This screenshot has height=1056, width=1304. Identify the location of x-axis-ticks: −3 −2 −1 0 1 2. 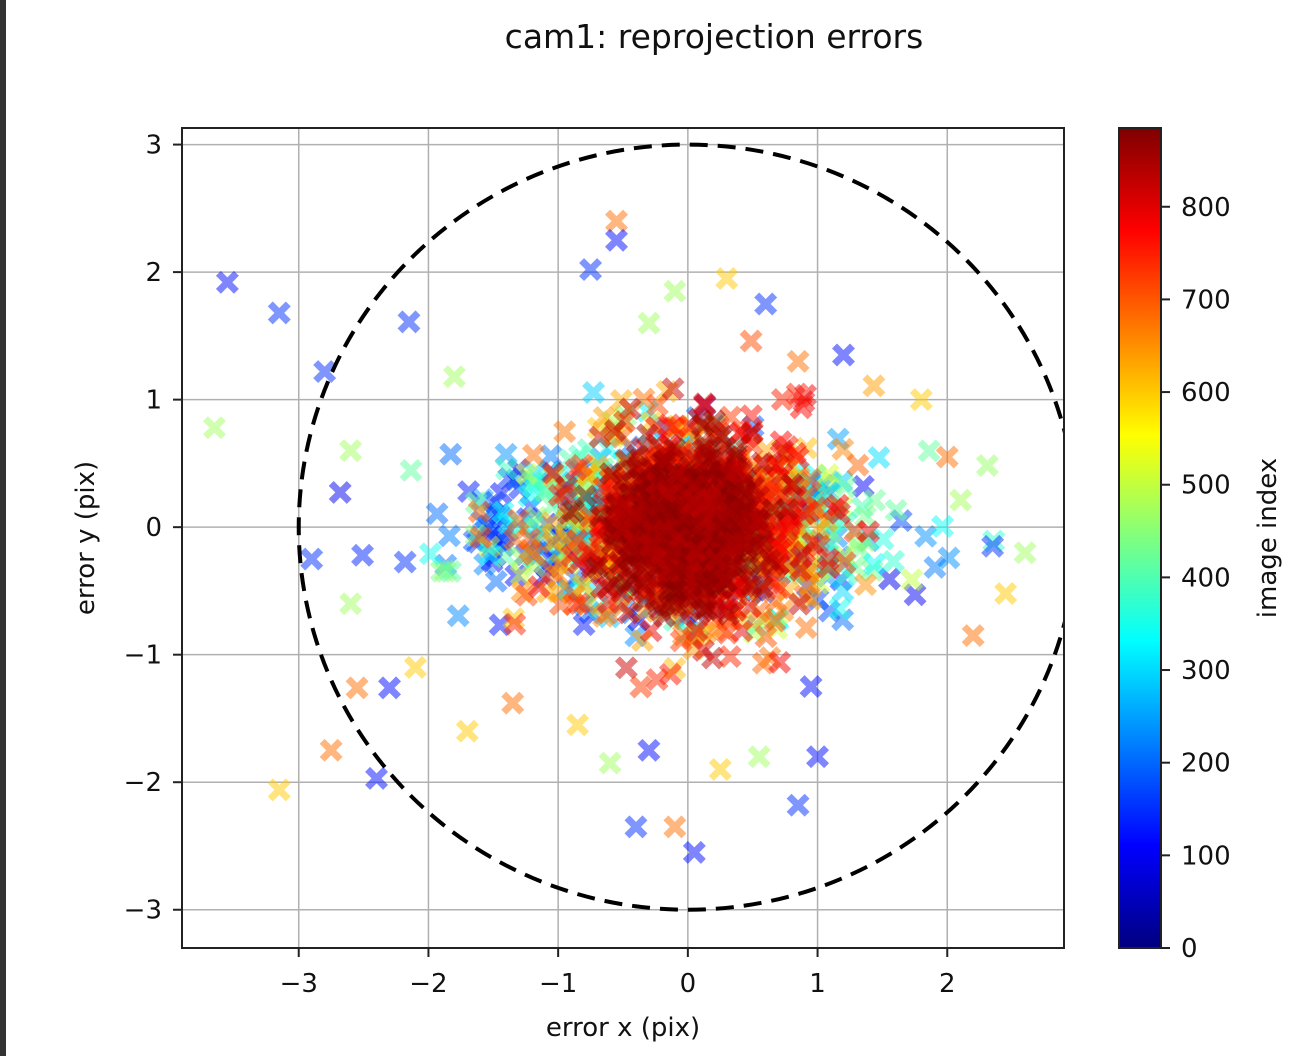
(618, 973).